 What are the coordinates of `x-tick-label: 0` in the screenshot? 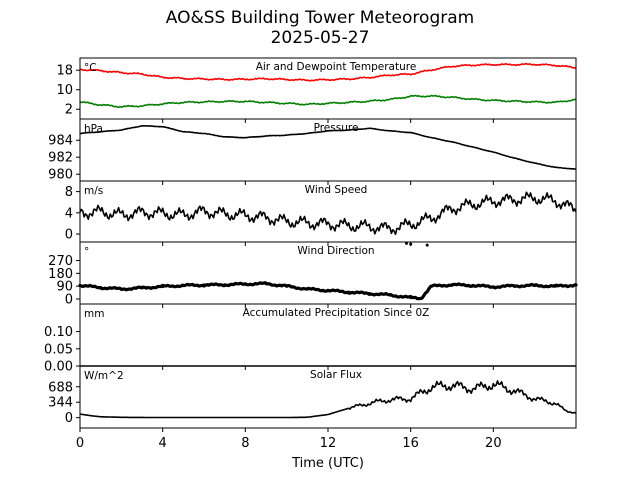 It's located at (80, 443).